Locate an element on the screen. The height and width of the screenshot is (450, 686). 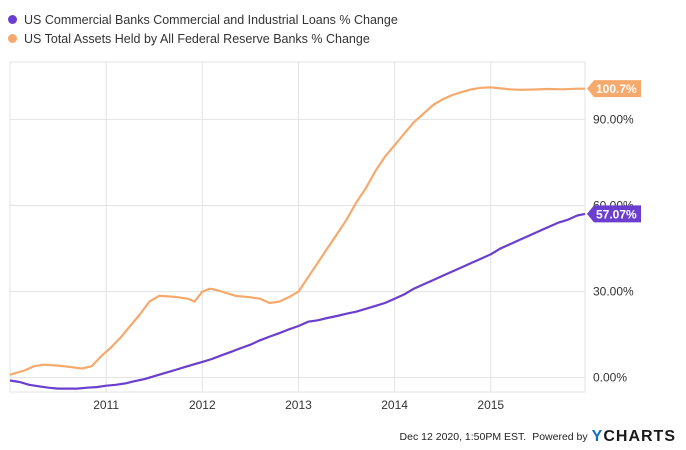
x-tick-label: 2015 is located at coordinates (490, 405).